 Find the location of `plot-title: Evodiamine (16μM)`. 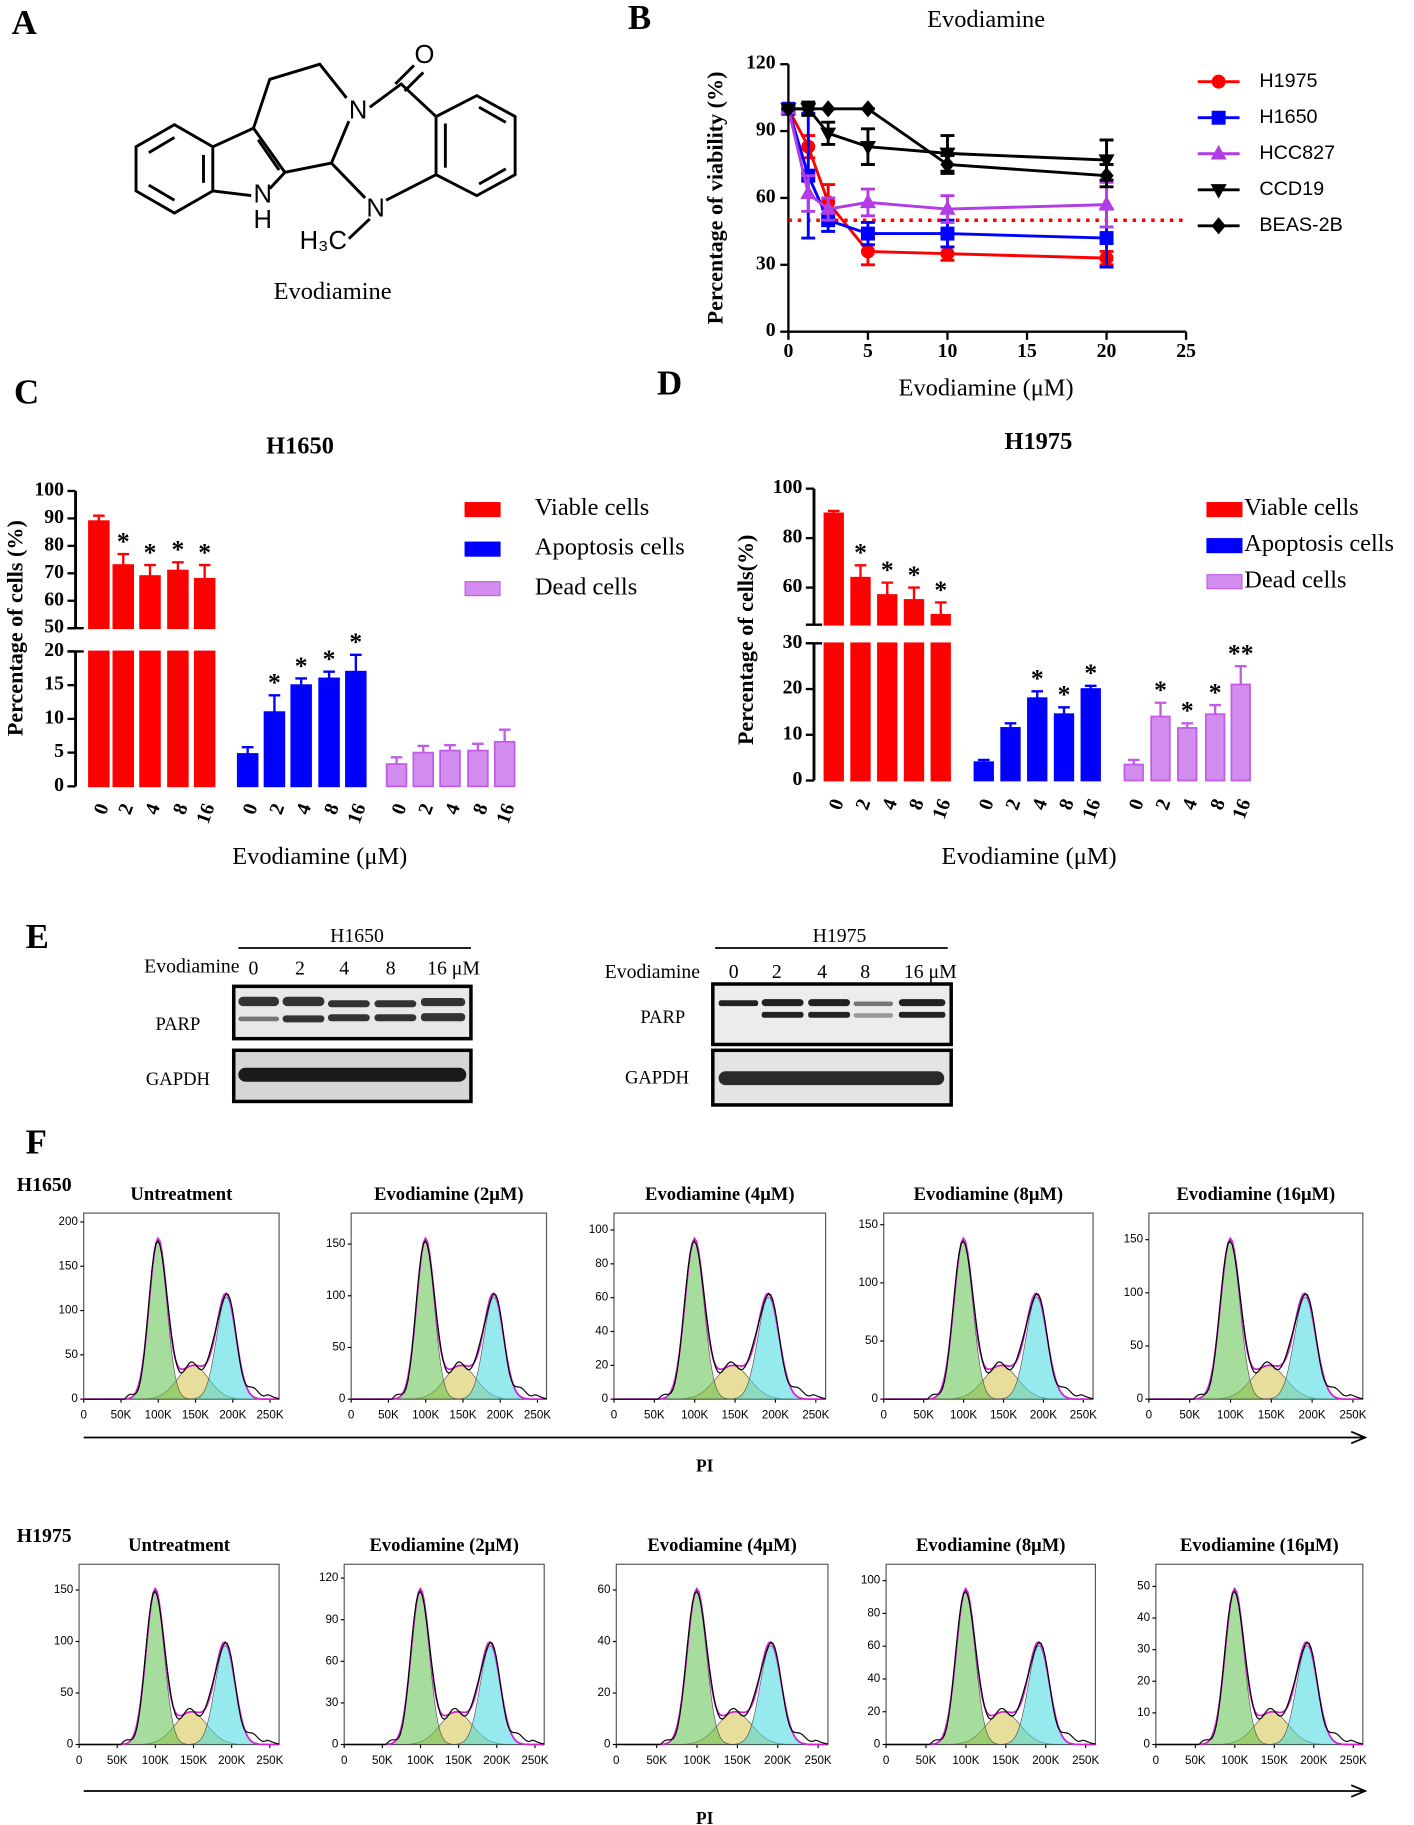

plot-title: Evodiamine (16μM) is located at coordinates (1255, 1194).